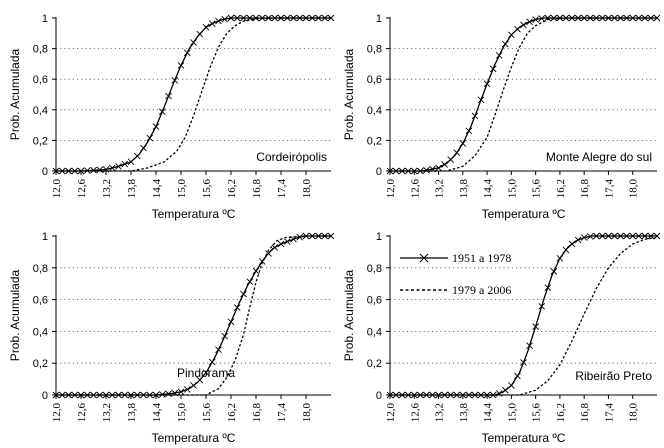 The image size is (664, 448). What do you see at coordinates (374, 80) in the screenshot?
I see `y-tick-label: 0,6` at bounding box center [374, 80].